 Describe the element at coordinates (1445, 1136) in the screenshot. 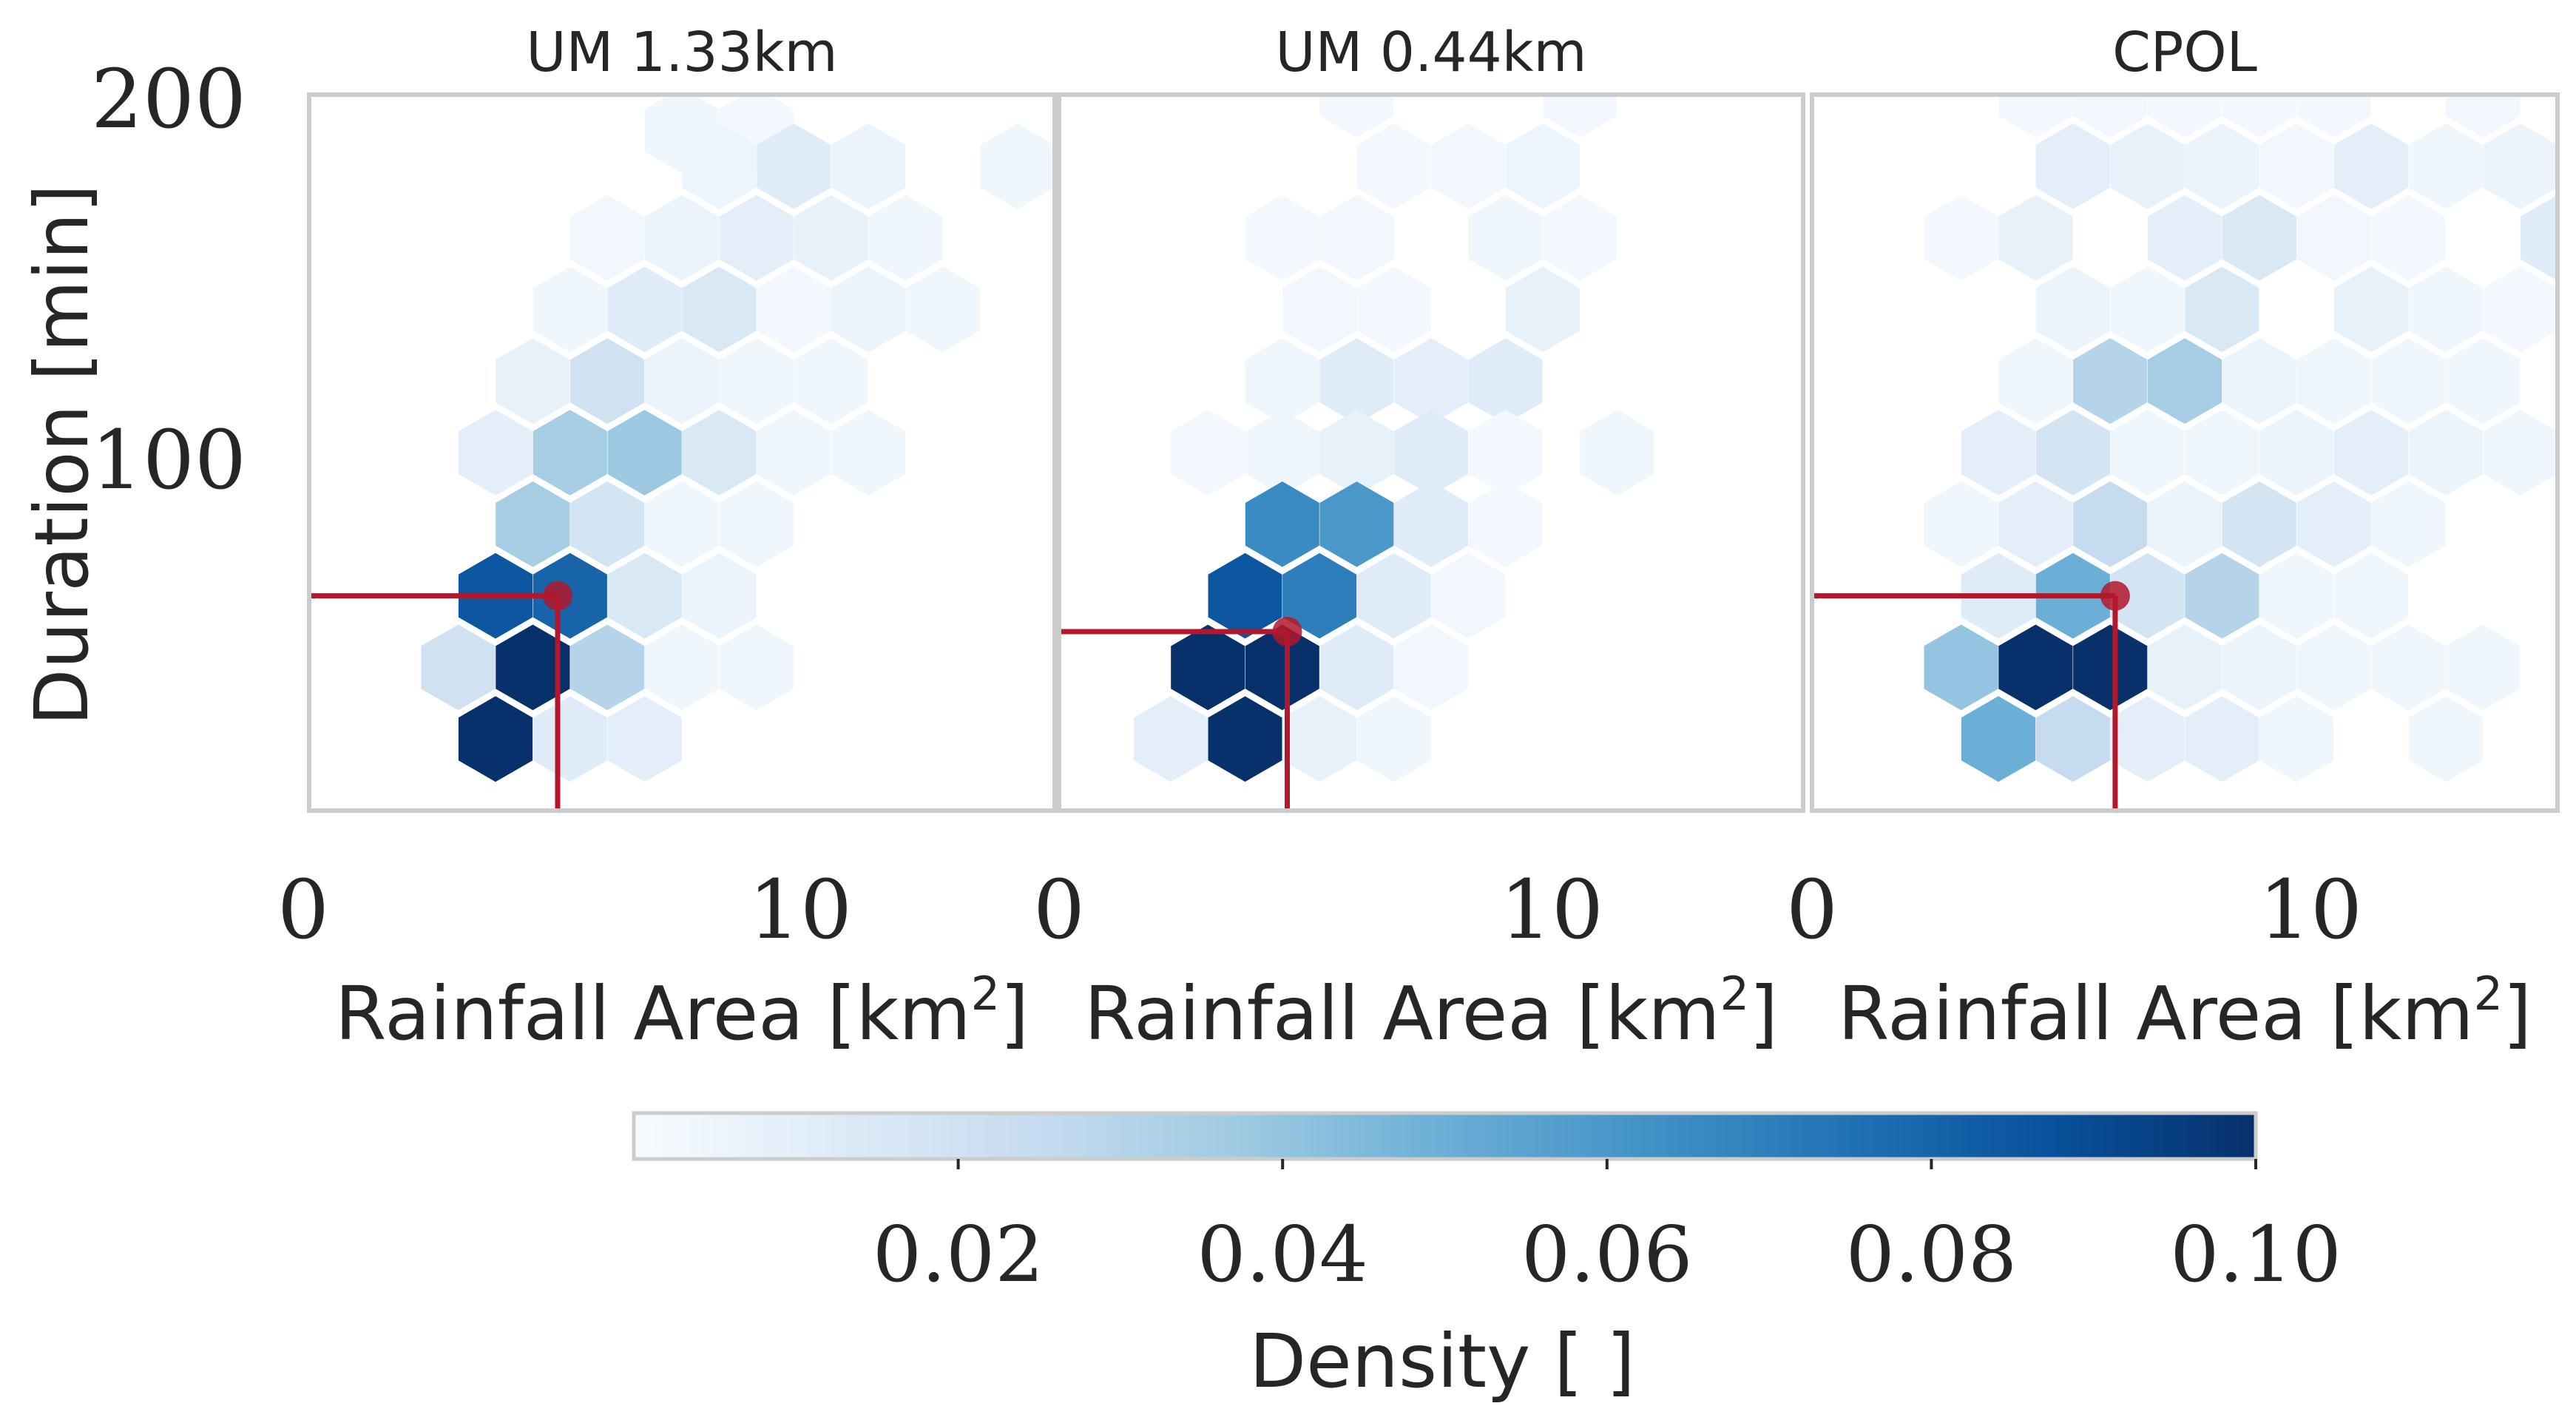

I see `colorbar-gradient` at that location.